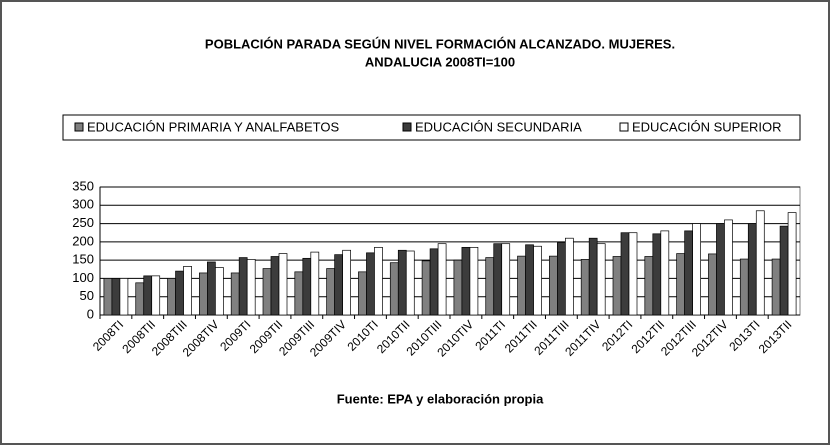  Describe the element at coordinates (83, 277) in the screenshot. I see `y-tick-label: 100` at that location.